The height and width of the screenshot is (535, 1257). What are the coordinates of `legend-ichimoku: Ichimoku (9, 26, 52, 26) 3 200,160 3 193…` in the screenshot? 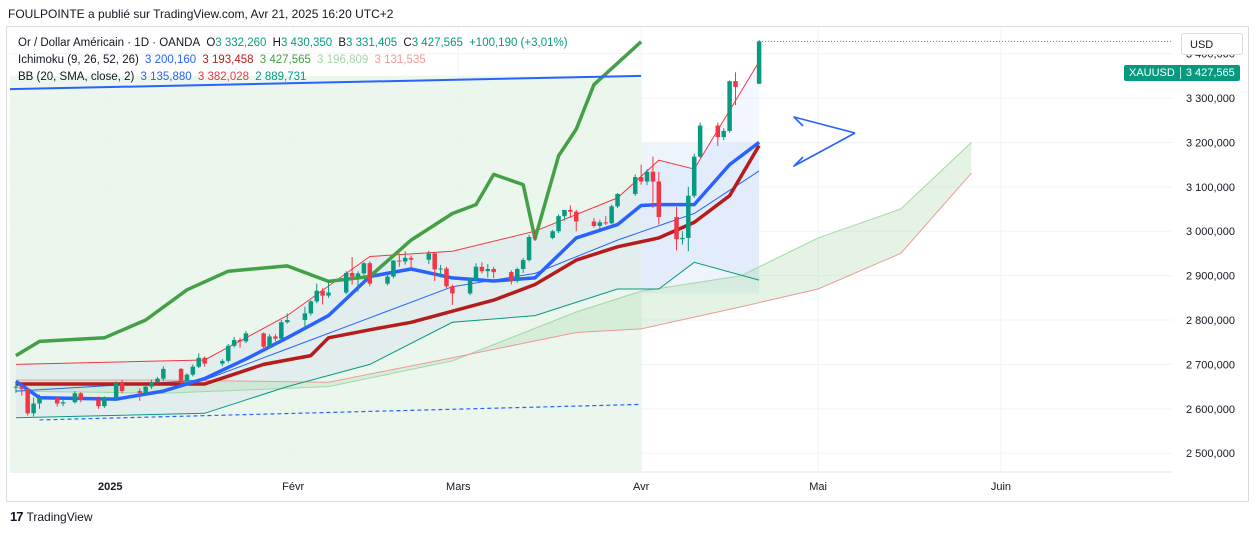 It's located at (294, 60).